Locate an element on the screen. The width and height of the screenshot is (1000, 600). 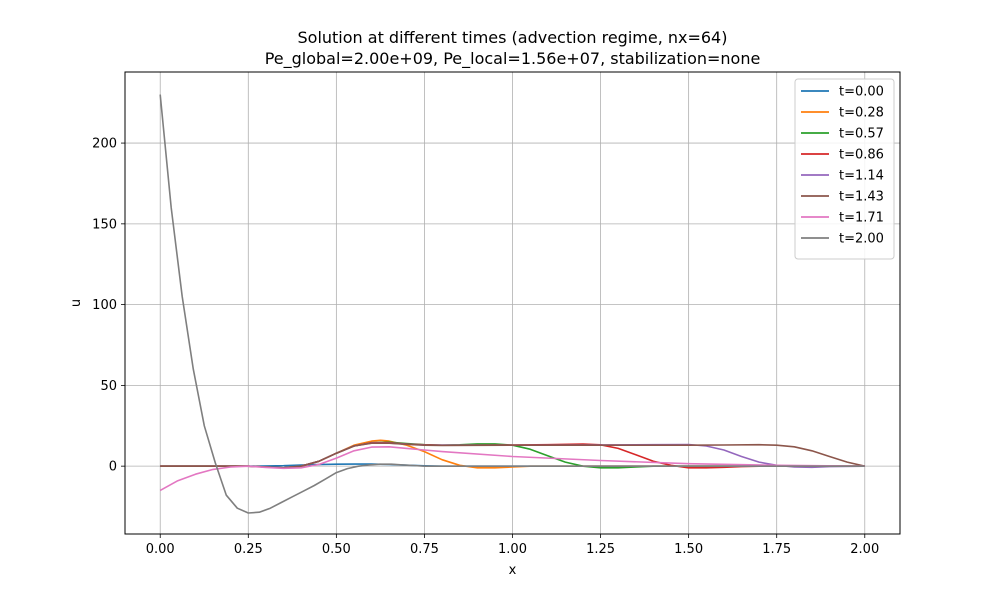
x-tick-label: 2.00 is located at coordinates (864, 549).